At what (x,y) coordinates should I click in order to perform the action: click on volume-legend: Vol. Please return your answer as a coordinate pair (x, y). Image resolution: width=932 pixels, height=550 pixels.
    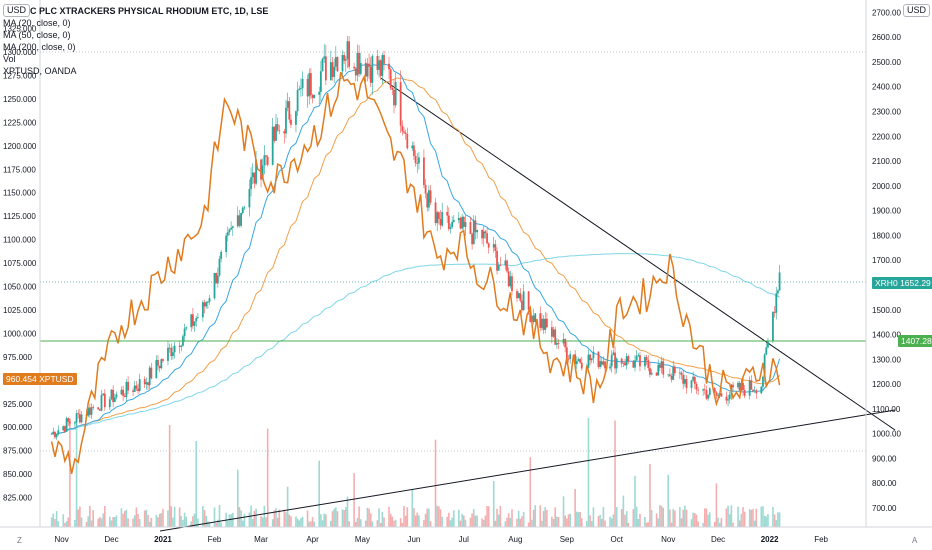
    Looking at the image, I should click on (9, 59).